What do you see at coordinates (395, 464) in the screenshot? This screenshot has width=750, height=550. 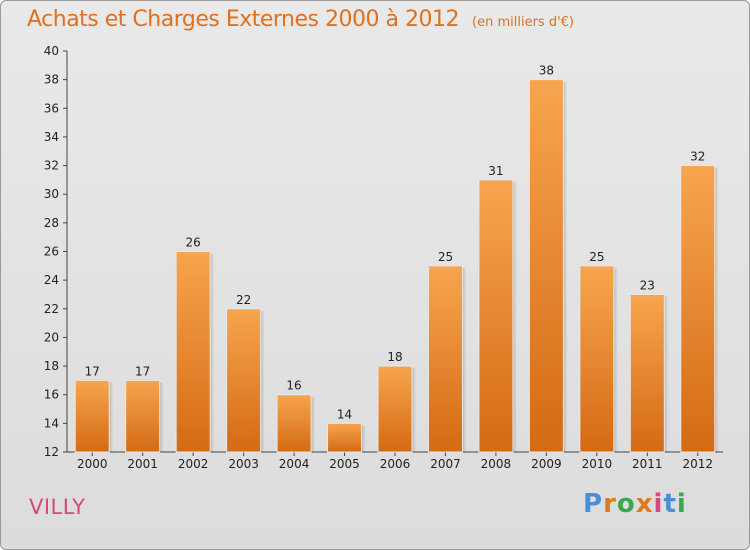 I see `x-tick-label-2006: 2006` at bounding box center [395, 464].